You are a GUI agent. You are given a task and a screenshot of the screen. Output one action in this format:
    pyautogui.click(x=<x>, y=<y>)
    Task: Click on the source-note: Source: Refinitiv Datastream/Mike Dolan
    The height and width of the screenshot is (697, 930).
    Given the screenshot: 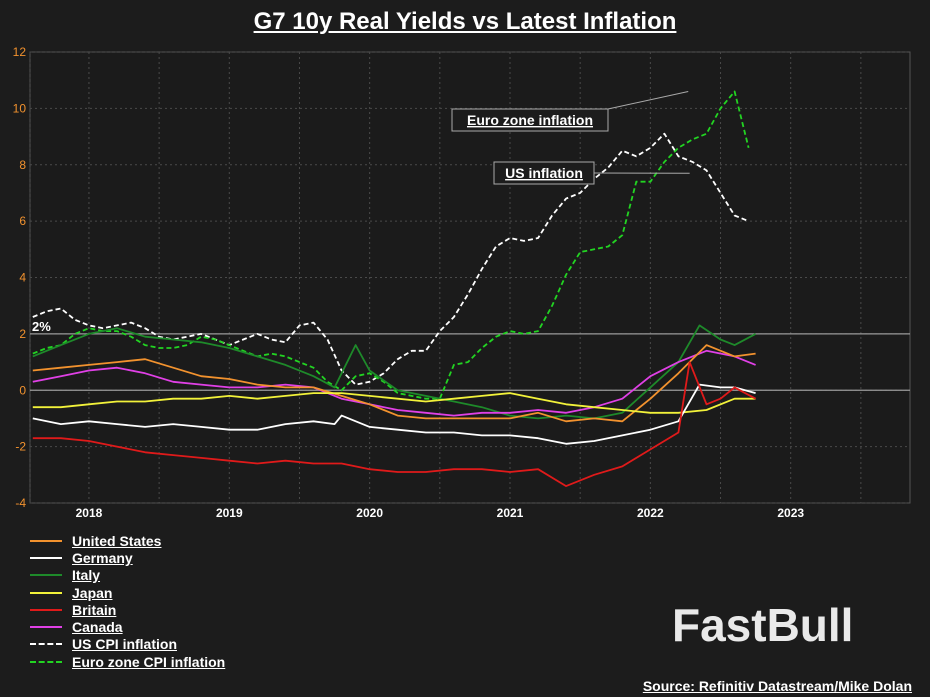 What is the action you would take?
    pyautogui.click(x=777, y=686)
    